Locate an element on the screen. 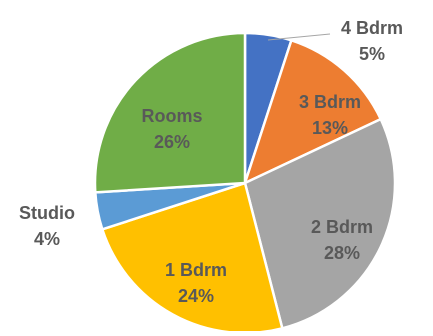 The height and width of the screenshot is (336, 433). leaders-layer is located at coordinates (299, 37).